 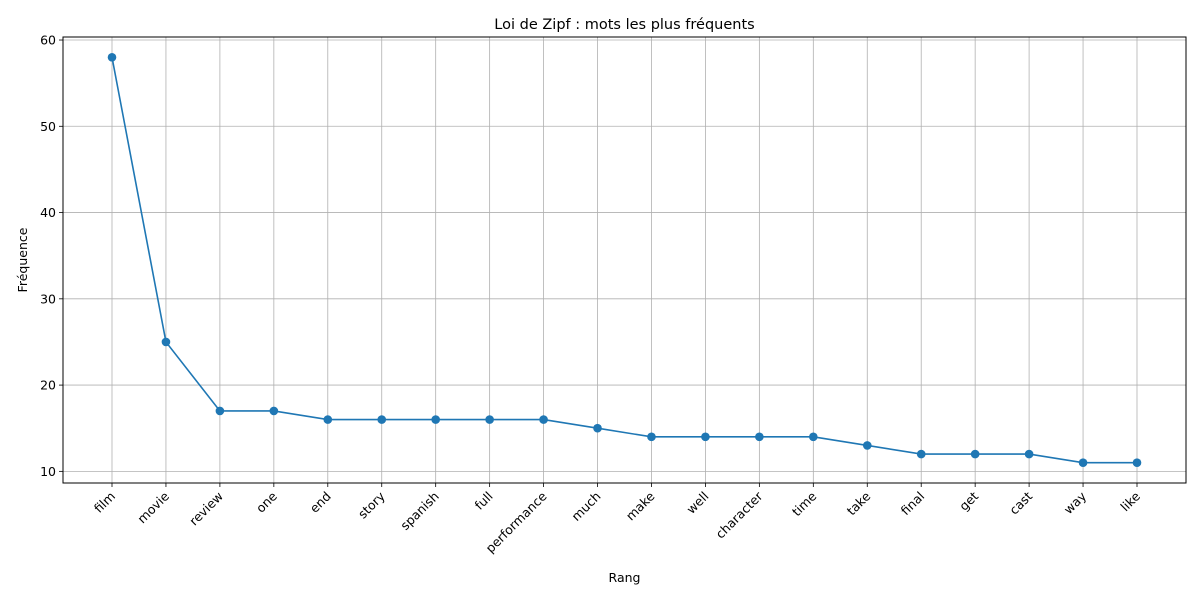 I want to click on x-tick-label: make, so click(x=640, y=505).